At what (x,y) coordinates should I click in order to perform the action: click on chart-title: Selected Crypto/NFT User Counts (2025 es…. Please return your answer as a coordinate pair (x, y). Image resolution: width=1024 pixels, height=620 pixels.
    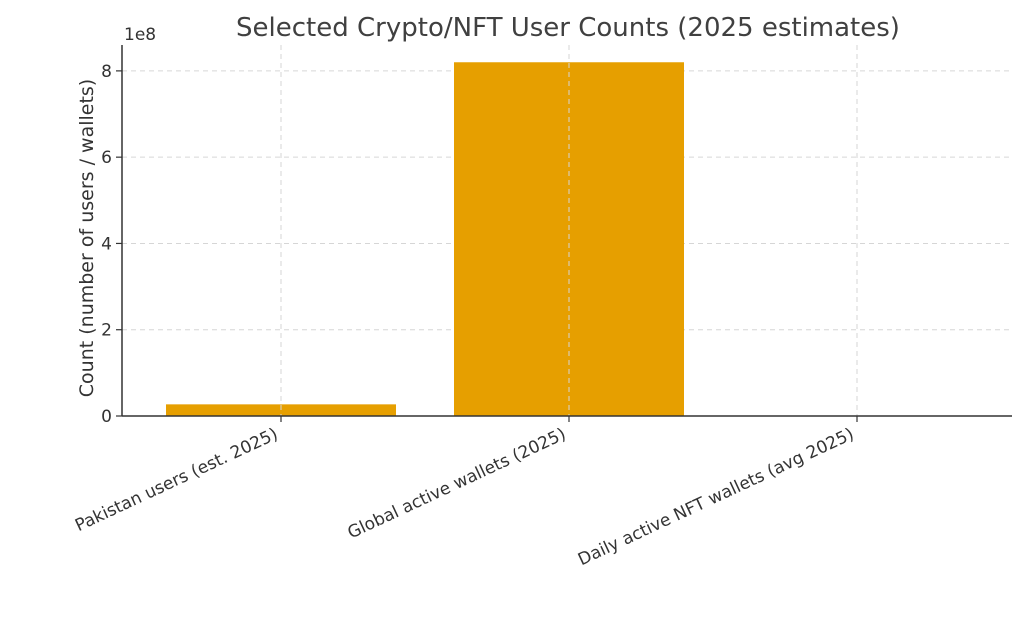
    Looking at the image, I should click on (568, 28).